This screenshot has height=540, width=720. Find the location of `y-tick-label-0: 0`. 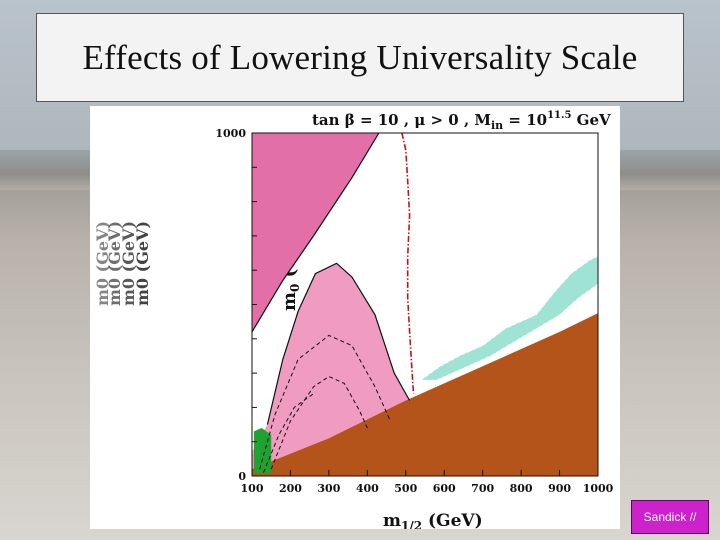

y-tick-label-0: 0 is located at coordinates (242, 476).